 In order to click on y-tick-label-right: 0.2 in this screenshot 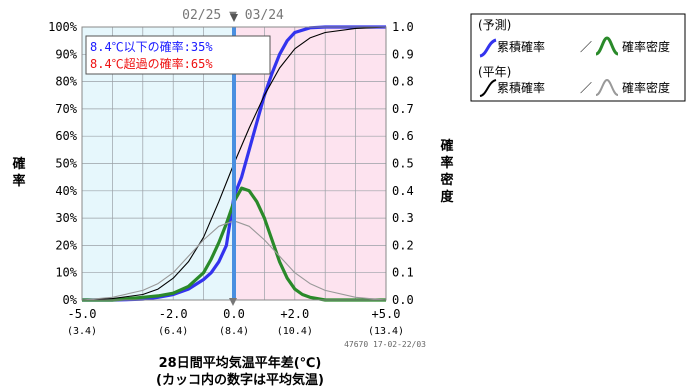, I will do `click(403, 245)`.